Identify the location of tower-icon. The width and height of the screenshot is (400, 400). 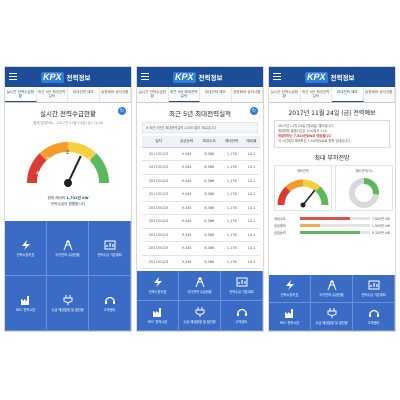
(67, 244).